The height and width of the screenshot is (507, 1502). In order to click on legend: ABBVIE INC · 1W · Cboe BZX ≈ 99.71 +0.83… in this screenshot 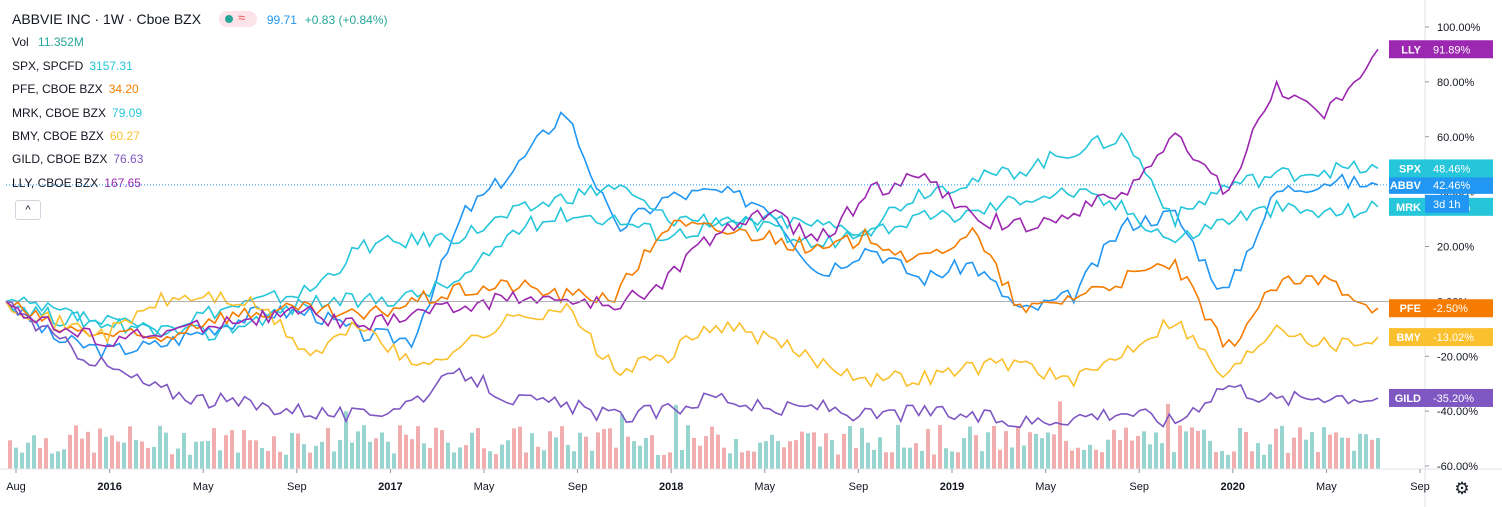, I will do `click(200, 101)`.